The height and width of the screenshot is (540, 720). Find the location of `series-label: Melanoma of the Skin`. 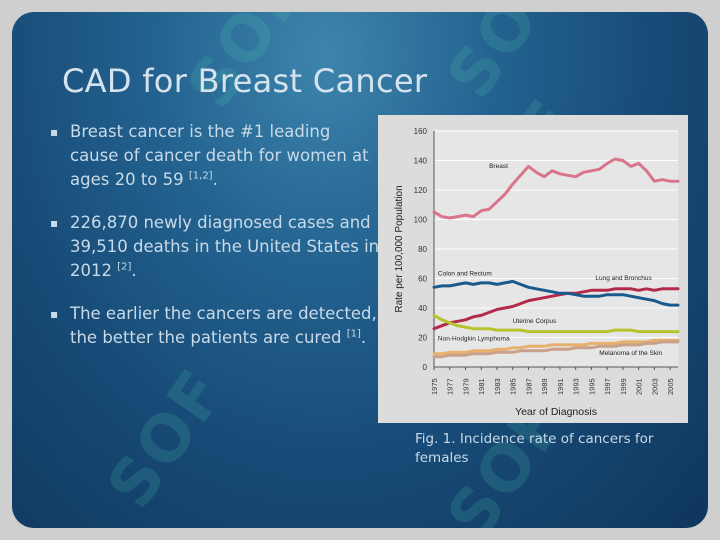

series-label: Melanoma of the Skin is located at coordinates (630, 353).